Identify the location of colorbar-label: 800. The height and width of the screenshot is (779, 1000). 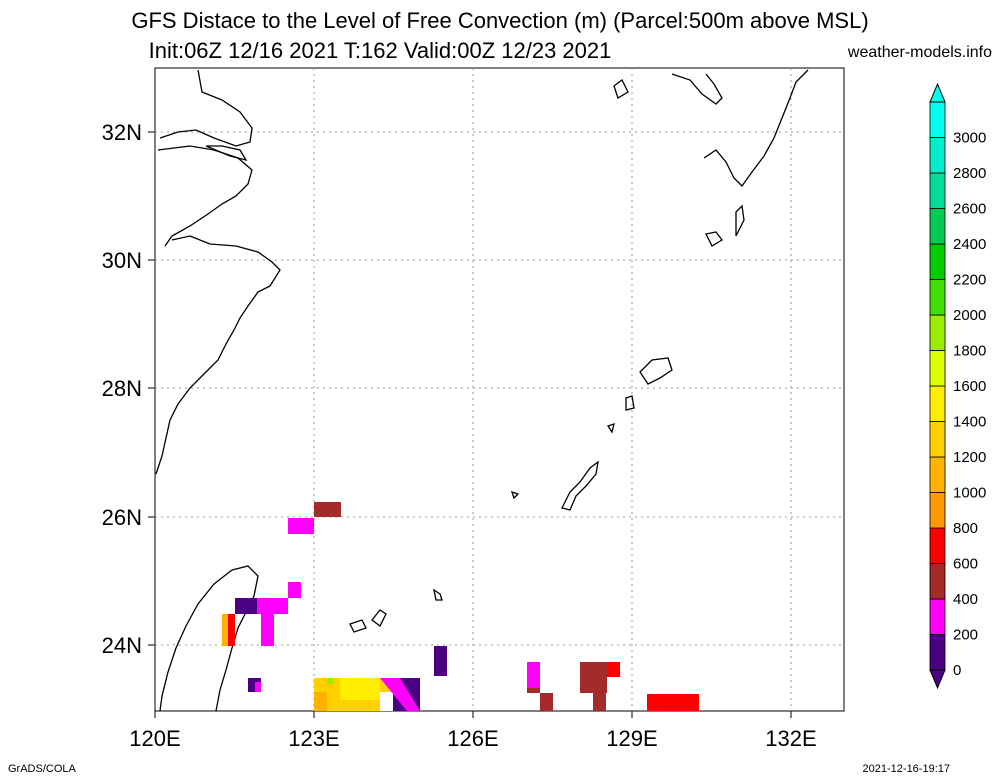
(965, 528).